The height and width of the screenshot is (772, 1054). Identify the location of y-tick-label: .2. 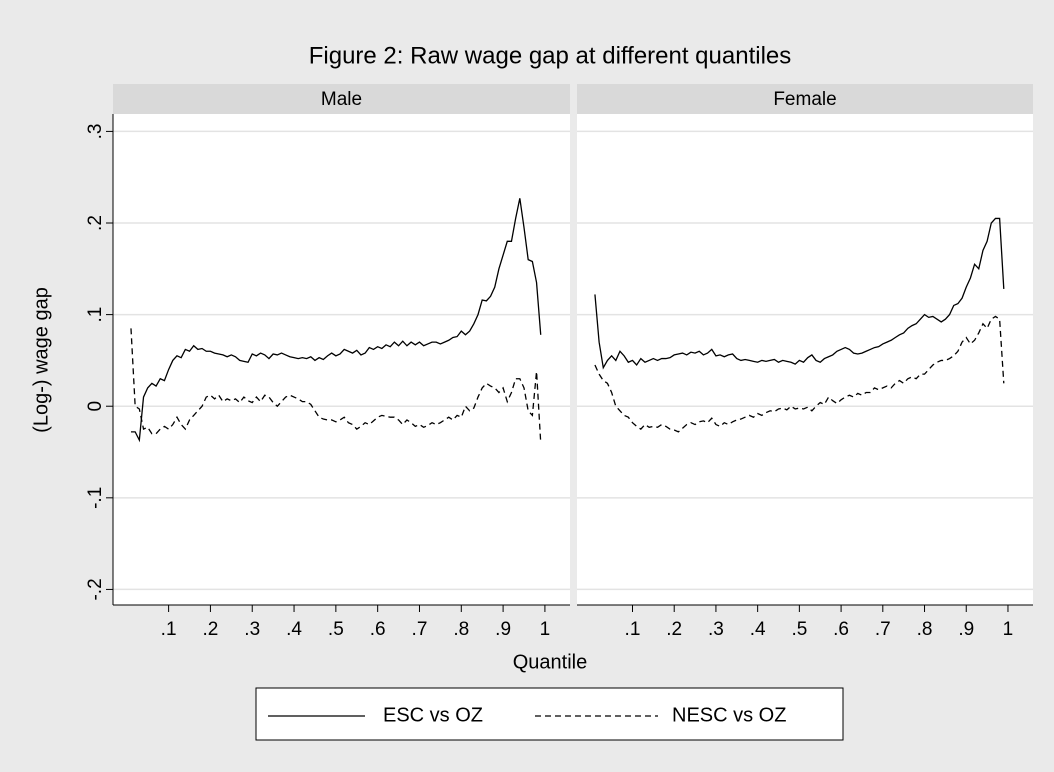
(95, 223).